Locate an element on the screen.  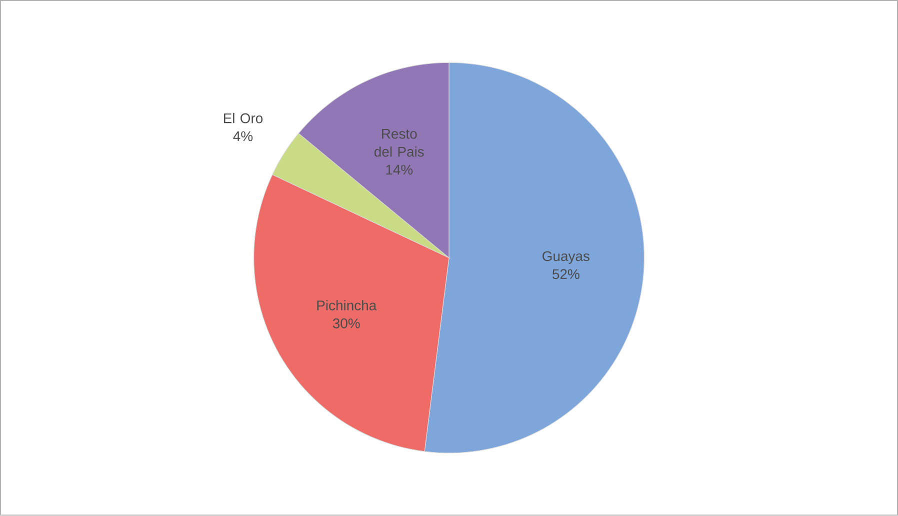
slice-label: El Oro is located at coordinates (243, 118).